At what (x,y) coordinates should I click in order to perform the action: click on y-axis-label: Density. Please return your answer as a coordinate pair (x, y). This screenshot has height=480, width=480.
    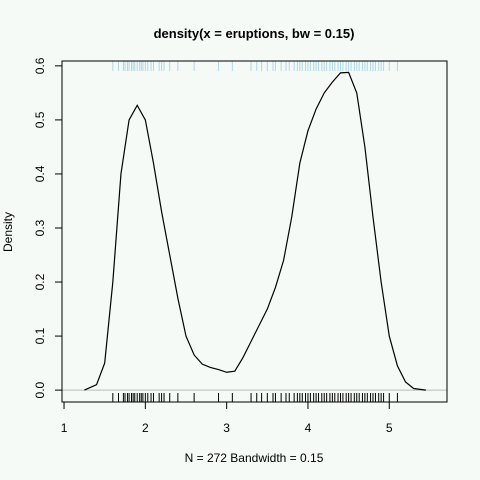
    Looking at the image, I should click on (8, 232).